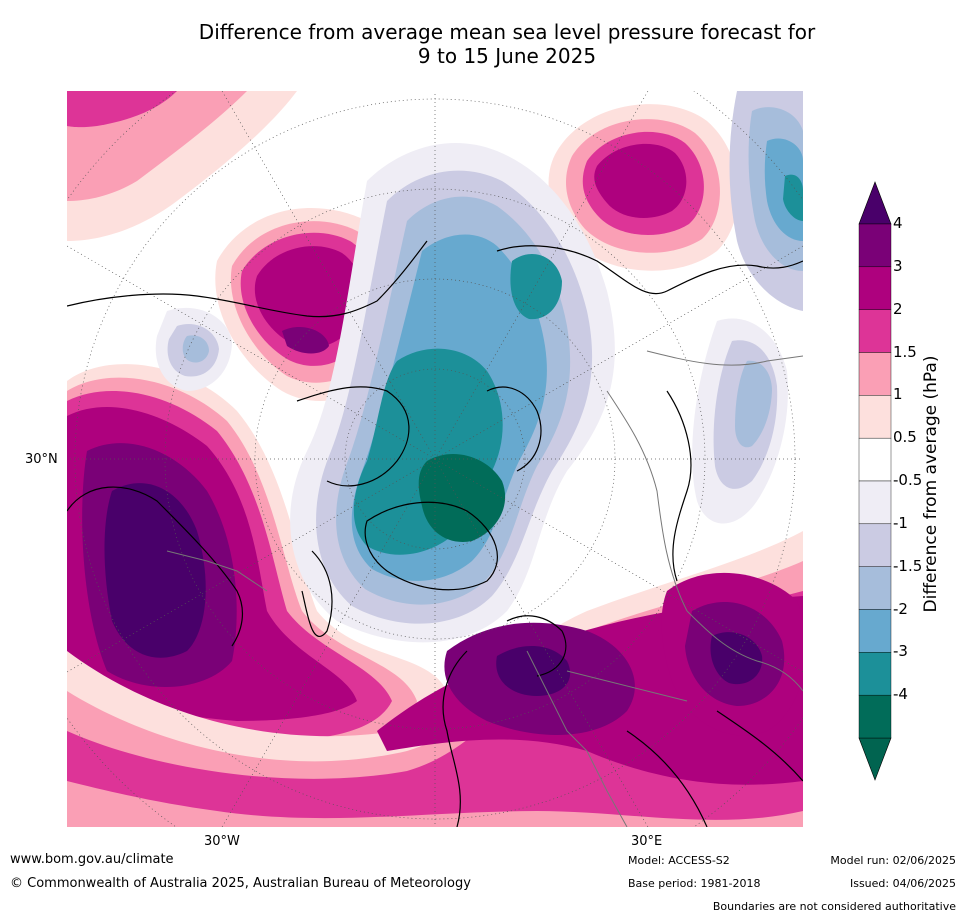 The height and width of the screenshot is (919, 965). What do you see at coordinates (931, 484) in the screenshot?
I see `colorbar-title: Difference from average (hPa)` at bounding box center [931, 484].